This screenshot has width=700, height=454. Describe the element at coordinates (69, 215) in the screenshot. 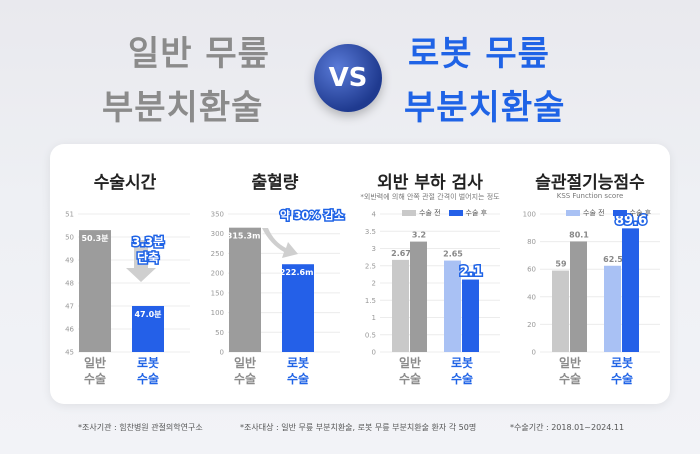

I see `y-tick-label: 51` at that location.